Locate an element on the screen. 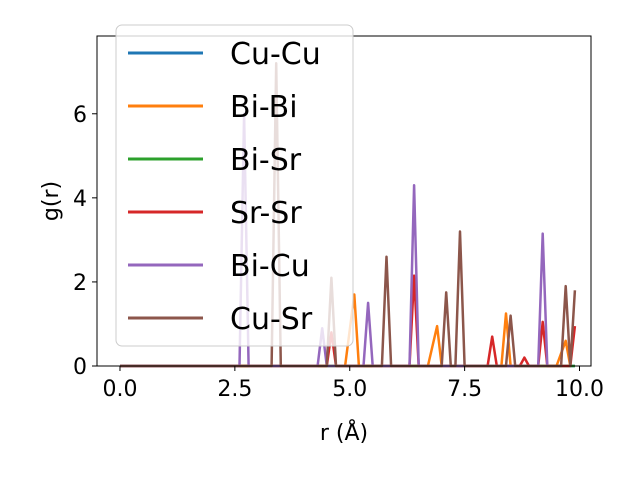 This screenshot has height=480, width=640. legend-label-bi-sr: Bi-Sr is located at coordinates (266, 160).